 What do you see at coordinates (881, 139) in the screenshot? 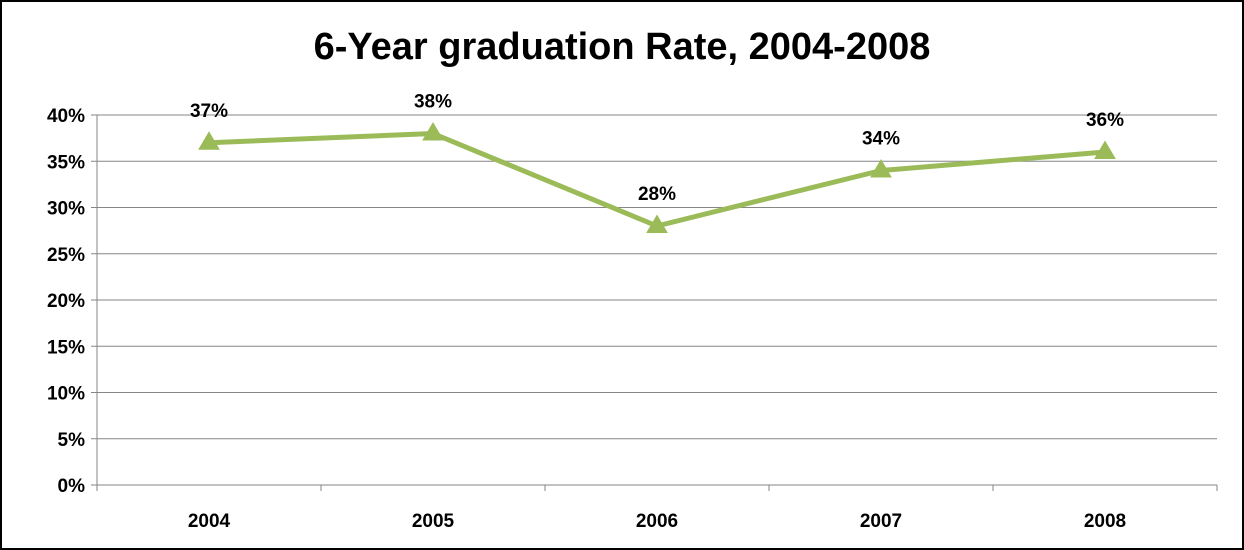
I see `data-label: 34%` at bounding box center [881, 139].